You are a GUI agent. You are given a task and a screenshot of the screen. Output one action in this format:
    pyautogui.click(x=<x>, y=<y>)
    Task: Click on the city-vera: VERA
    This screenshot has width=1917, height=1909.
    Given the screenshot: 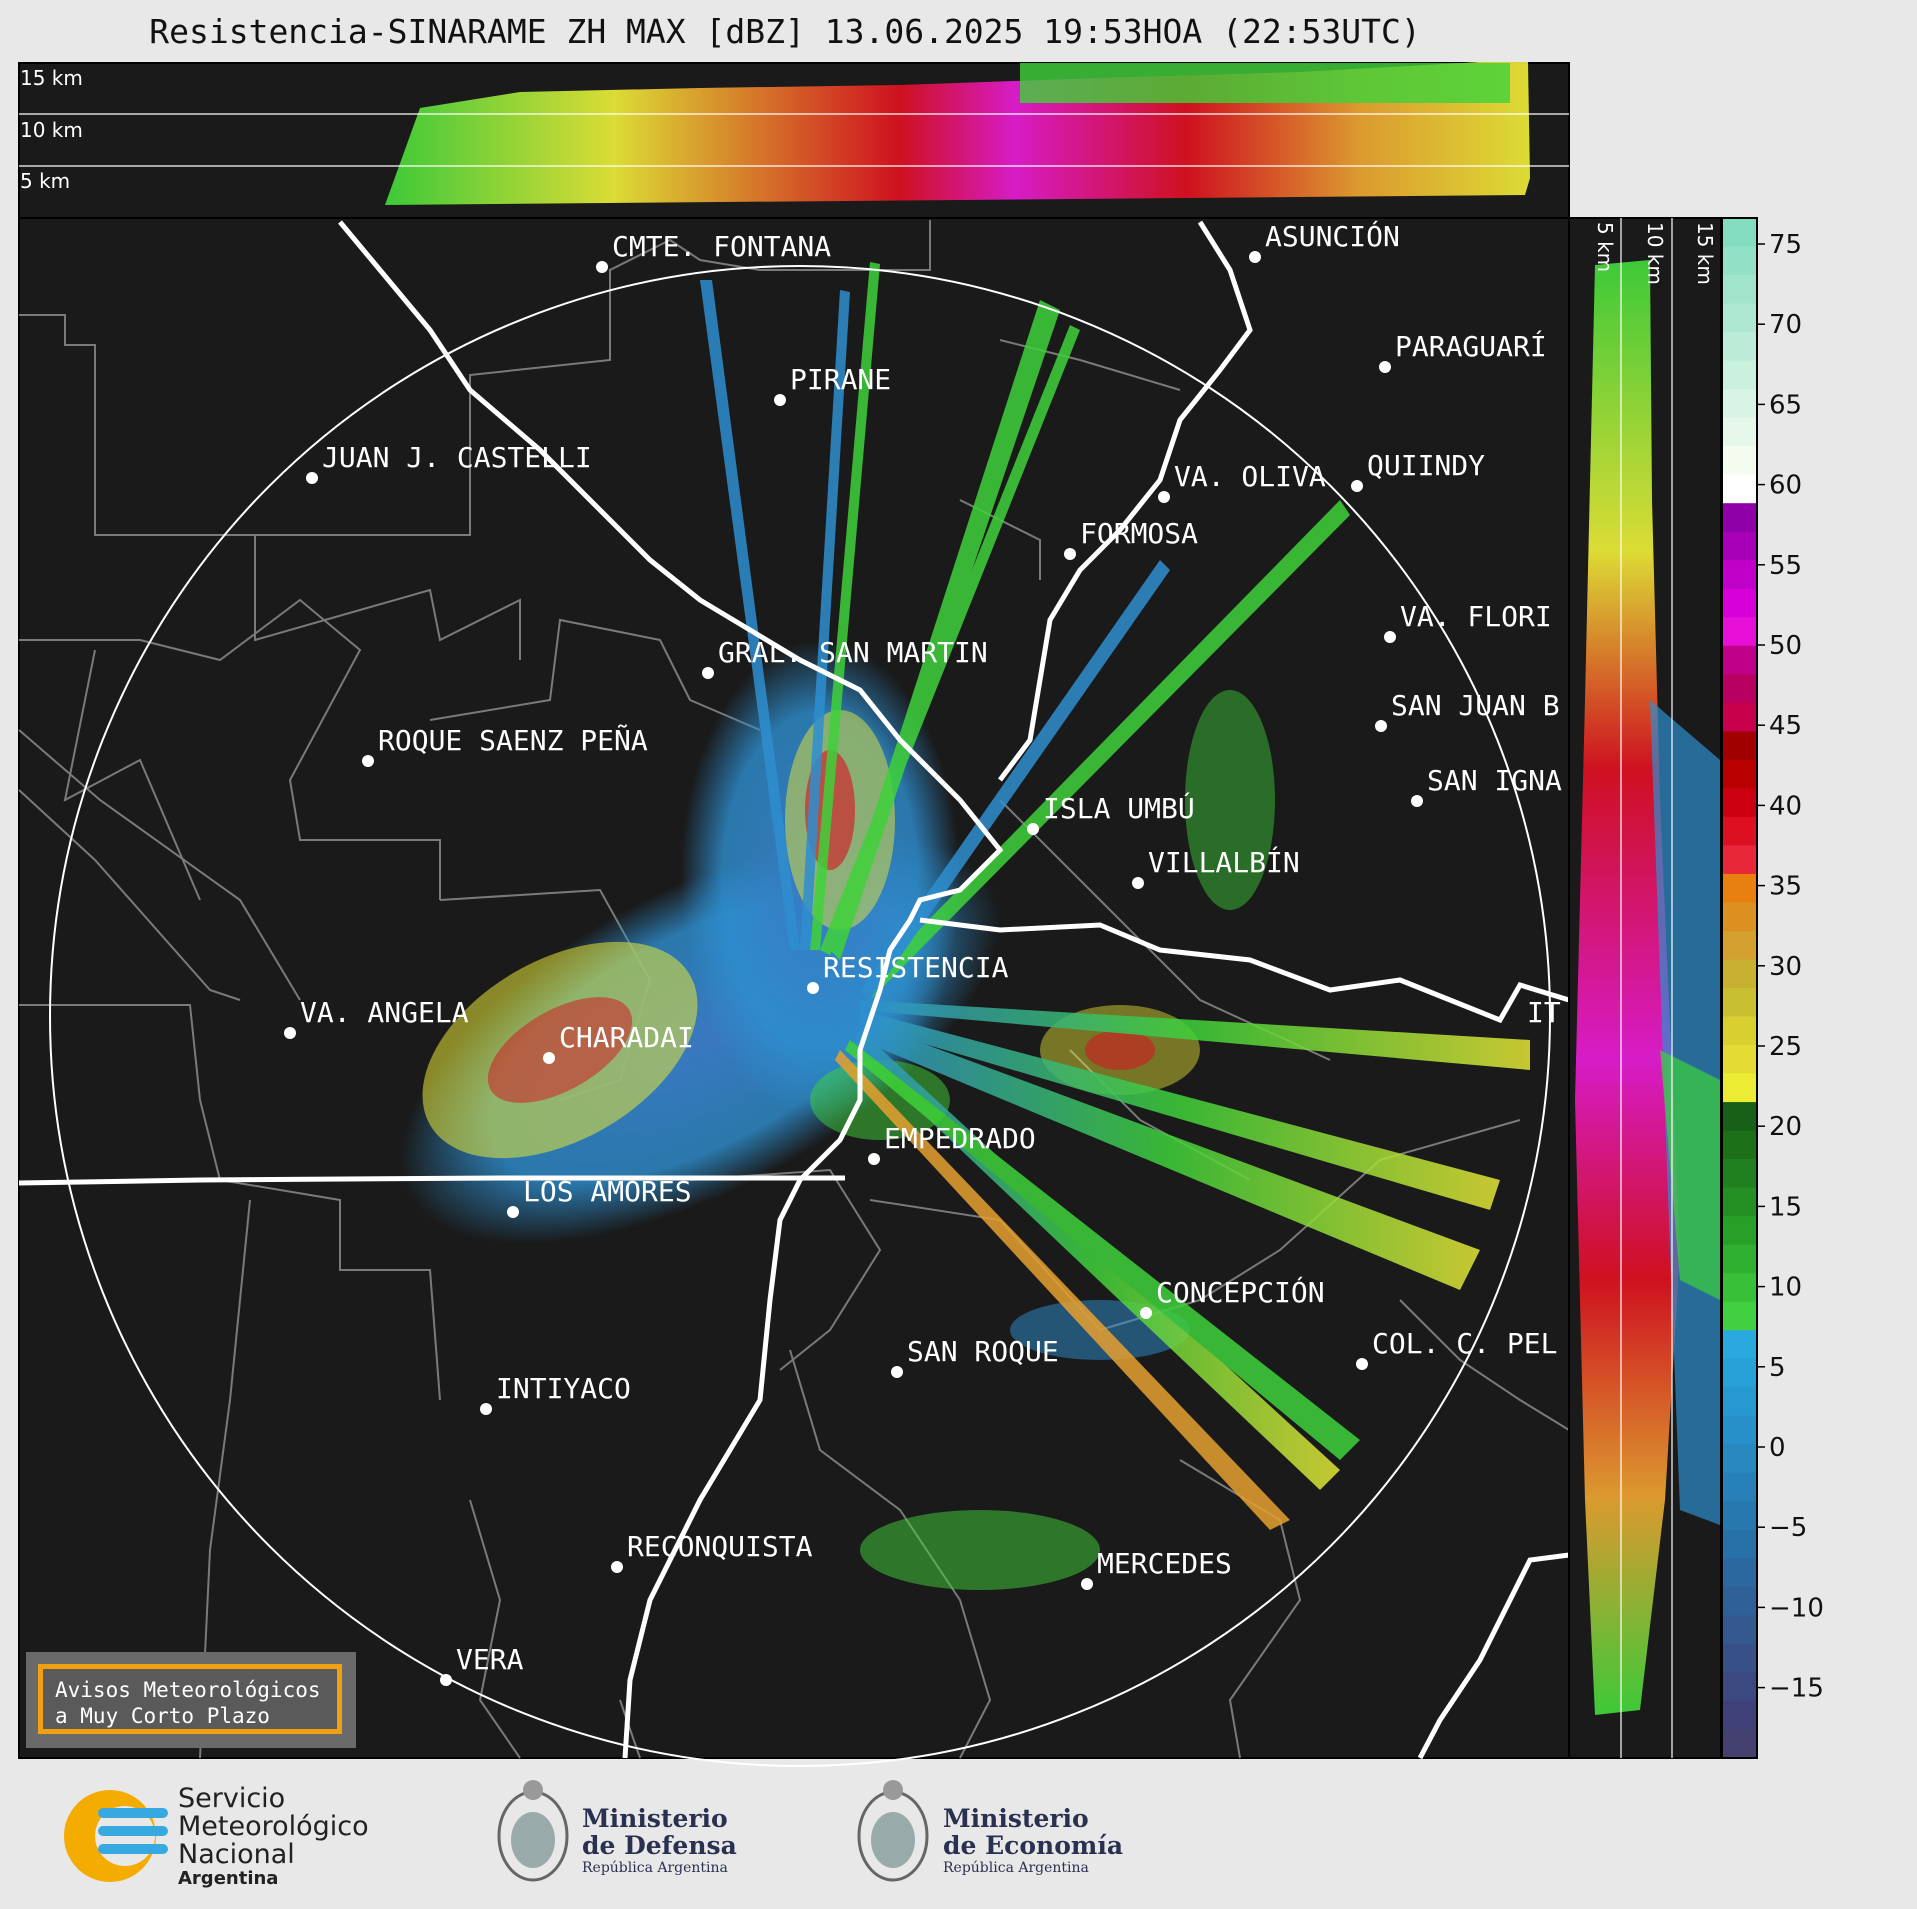 What is the action you would take?
    pyautogui.click(x=482, y=1664)
    